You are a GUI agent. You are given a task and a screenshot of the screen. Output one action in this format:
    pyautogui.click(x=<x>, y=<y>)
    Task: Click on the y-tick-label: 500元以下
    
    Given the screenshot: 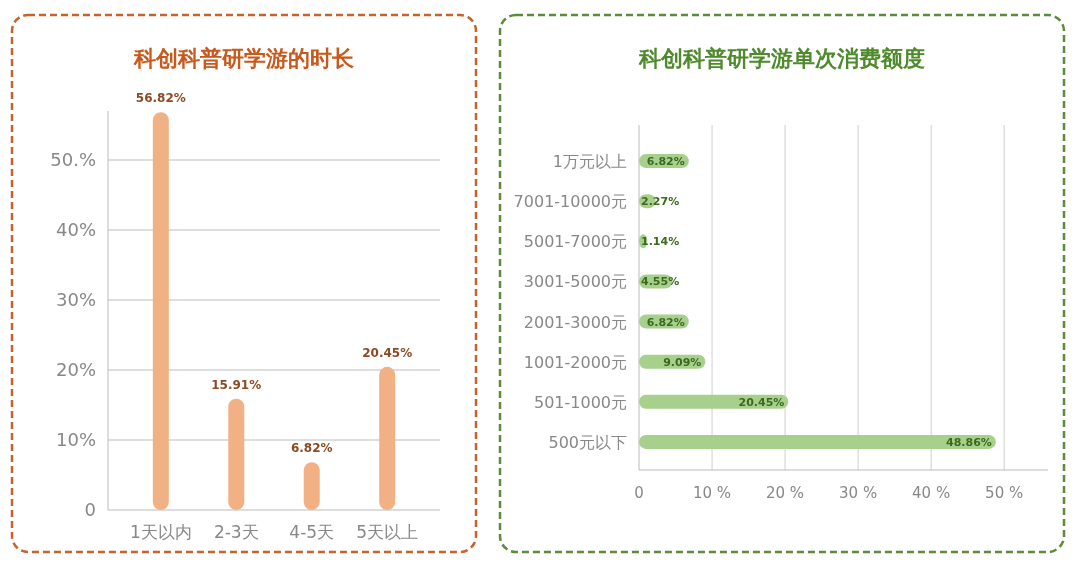 What is the action you would take?
    pyautogui.click(x=587, y=442)
    